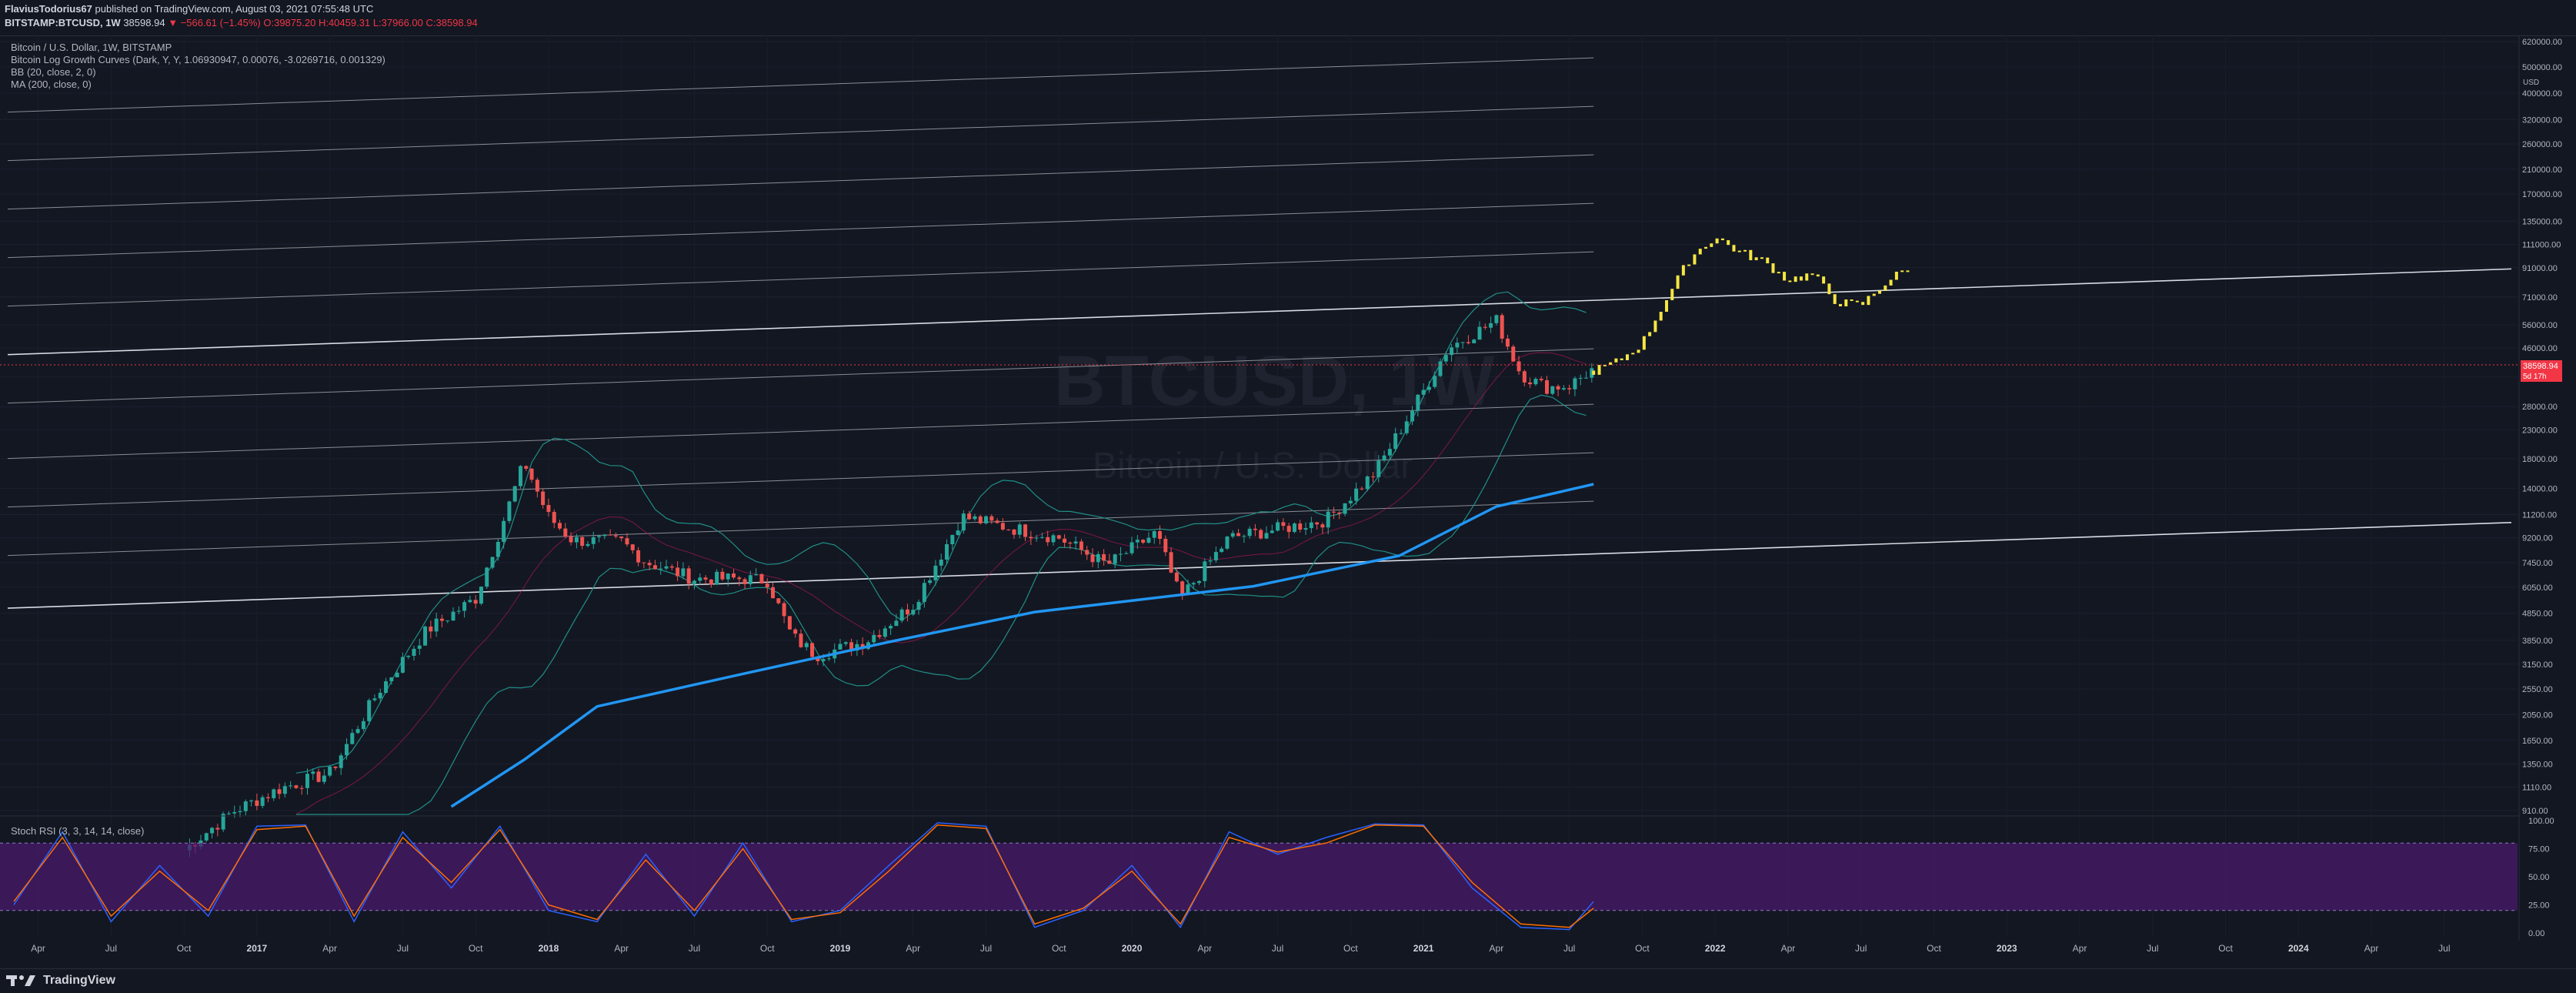 The image size is (2576, 993). What do you see at coordinates (78, 831) in the screenshot?
I see `rsi-legend: Stoch RSI (3, 3, 14, 14, close)` at bounding box center [78, 831].